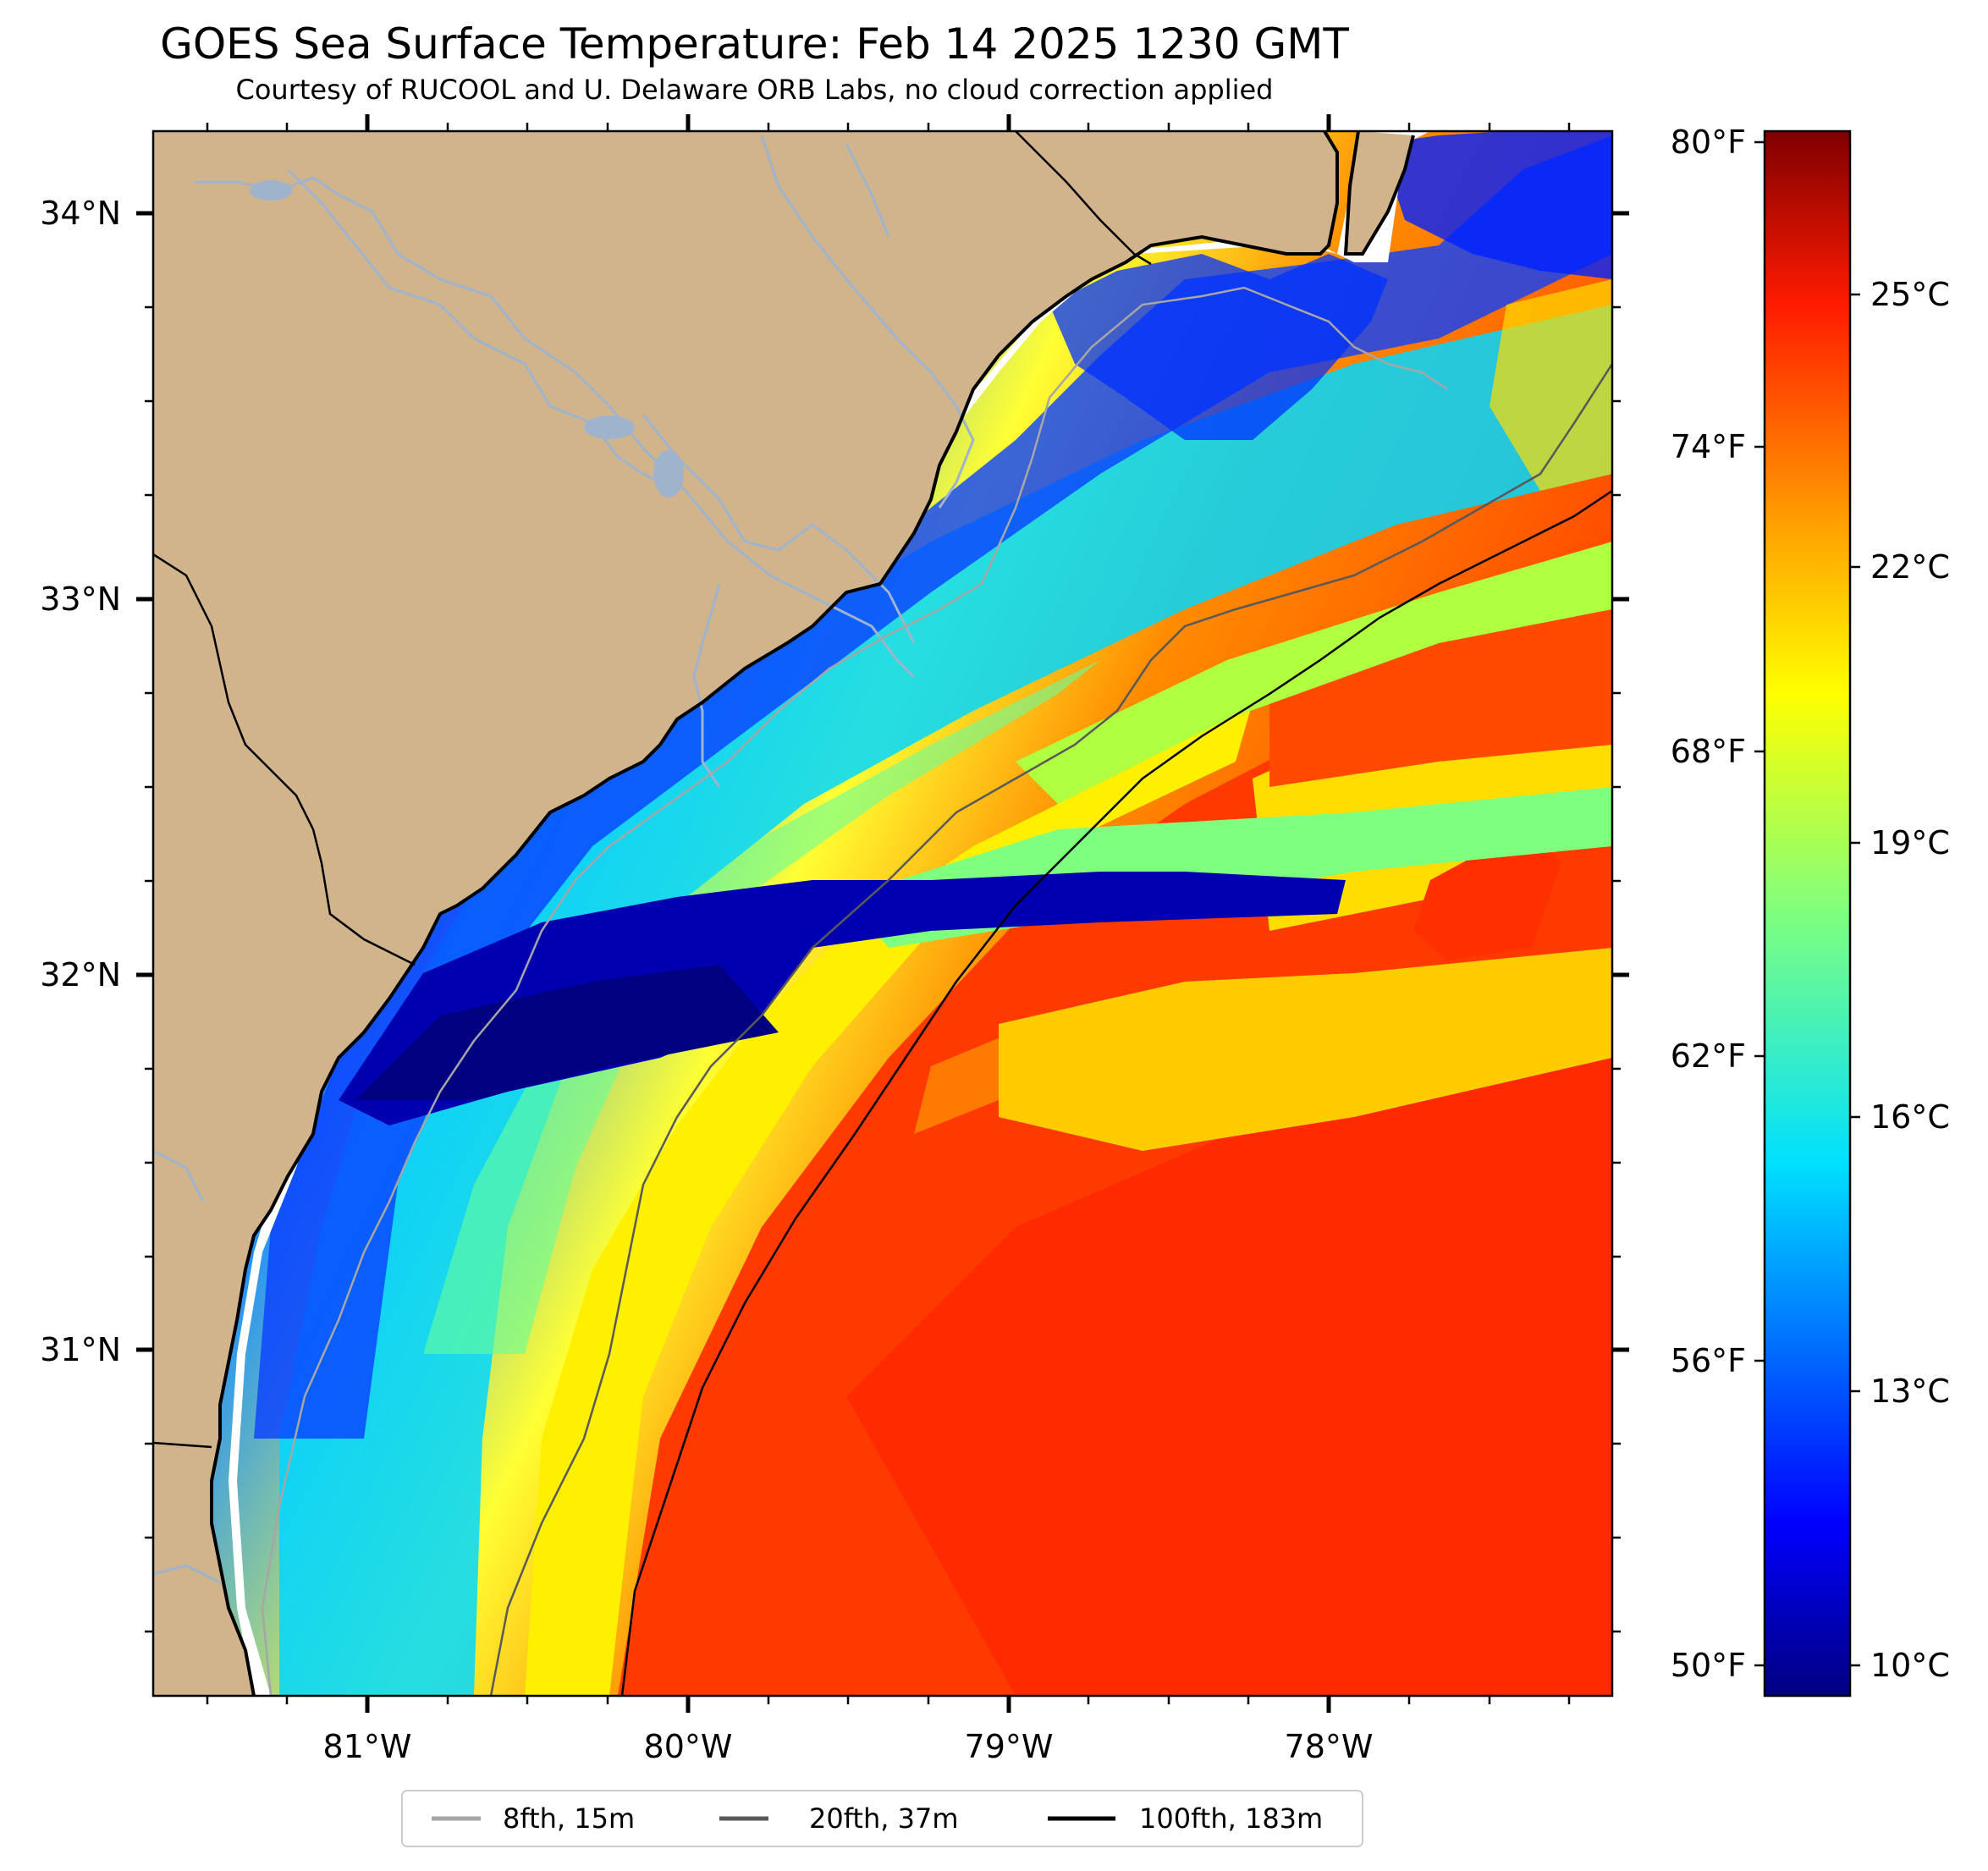 Image resolution: width=1988 pixels, height=1871 pixels. Describe the element at coordinates (1910, 843) in the screenshot. I see `celsius-label: 19°C` at that location.